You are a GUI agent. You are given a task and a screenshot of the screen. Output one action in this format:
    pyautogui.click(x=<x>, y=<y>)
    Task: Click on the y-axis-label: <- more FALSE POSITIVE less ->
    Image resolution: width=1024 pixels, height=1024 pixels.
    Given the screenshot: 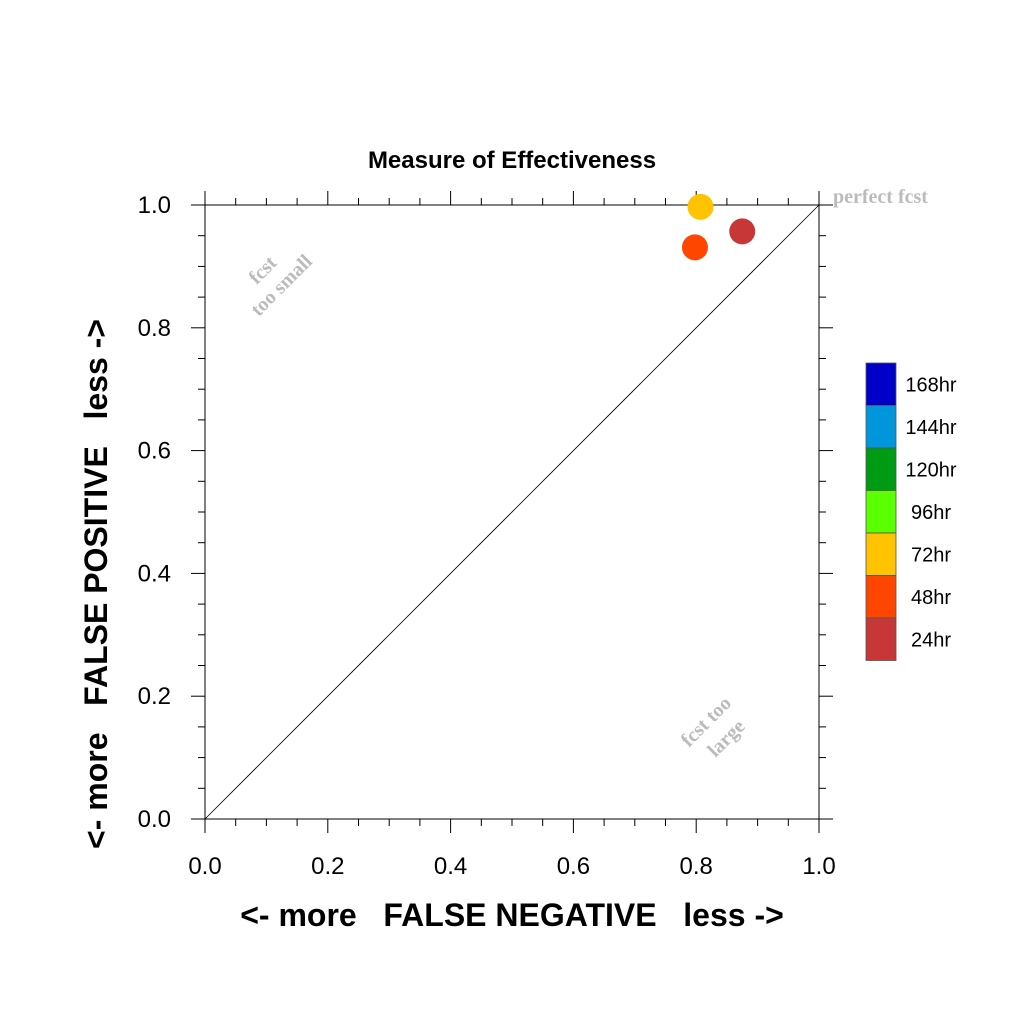 What is the action you would take?
    pyautogui.click(x=96, y=584)
    